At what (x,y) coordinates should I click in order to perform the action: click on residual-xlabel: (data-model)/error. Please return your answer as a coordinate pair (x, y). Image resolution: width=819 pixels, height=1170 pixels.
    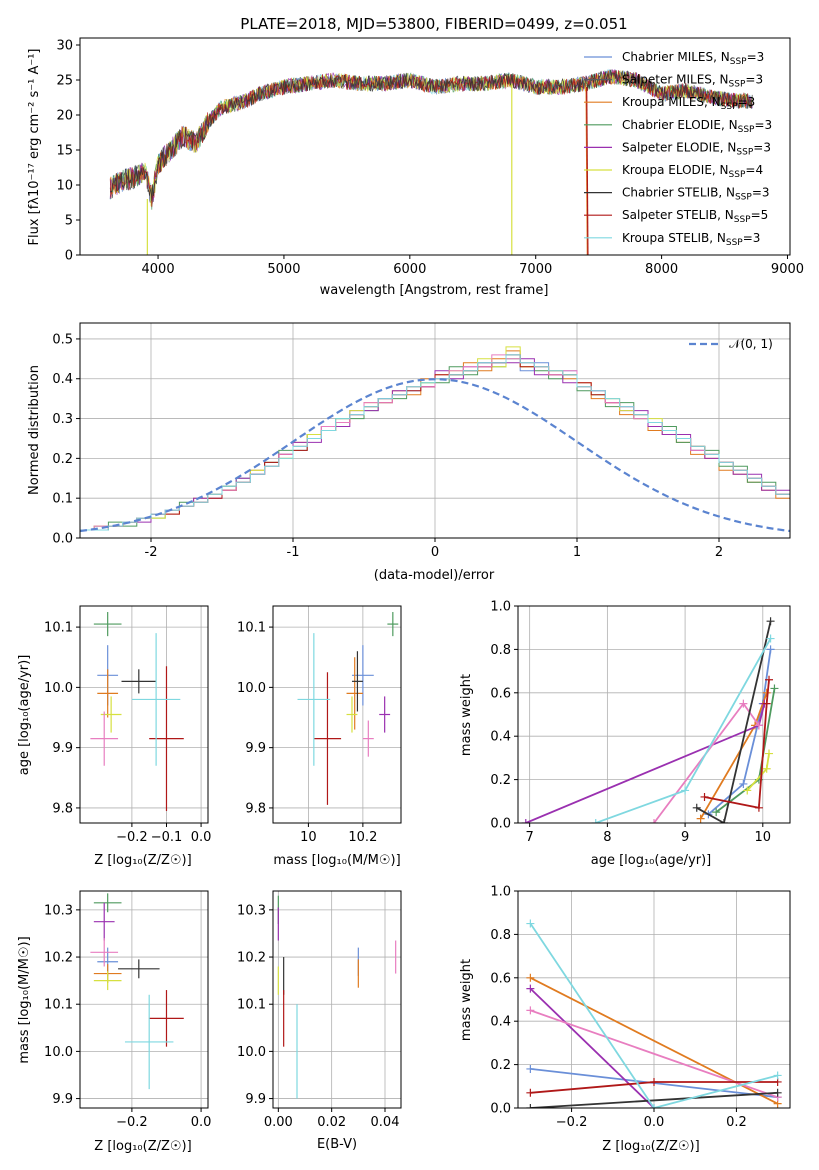
    Looking at the image, I should click on (434, 575).